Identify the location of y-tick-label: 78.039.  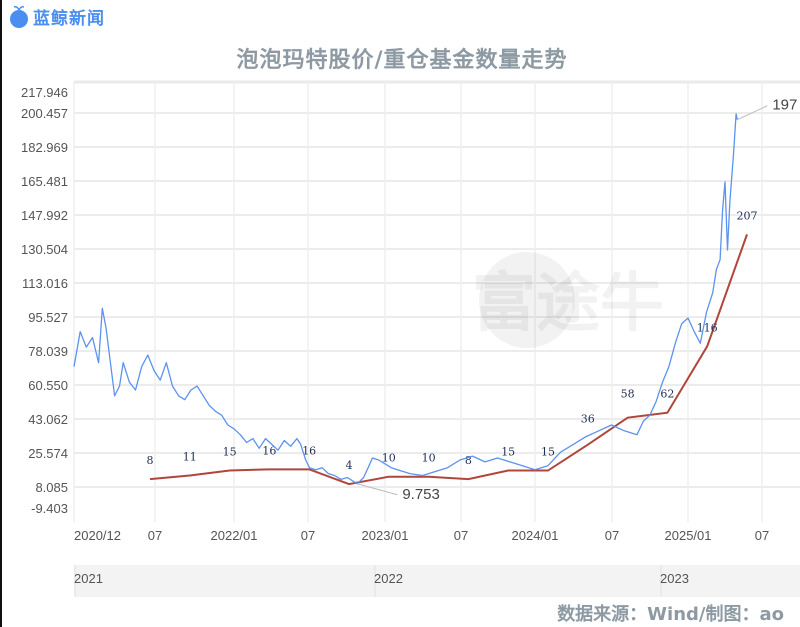
(48, 351).